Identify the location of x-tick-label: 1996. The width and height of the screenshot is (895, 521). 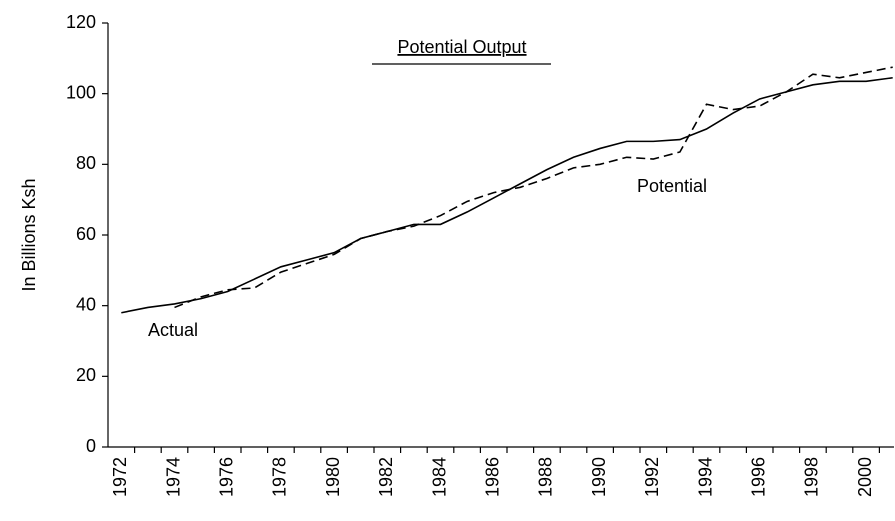
(758, 477).